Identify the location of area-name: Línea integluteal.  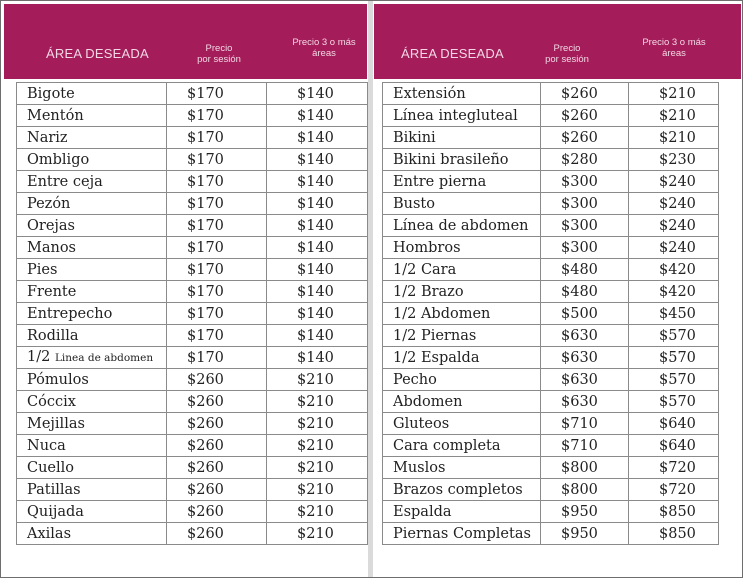
(455, 115).